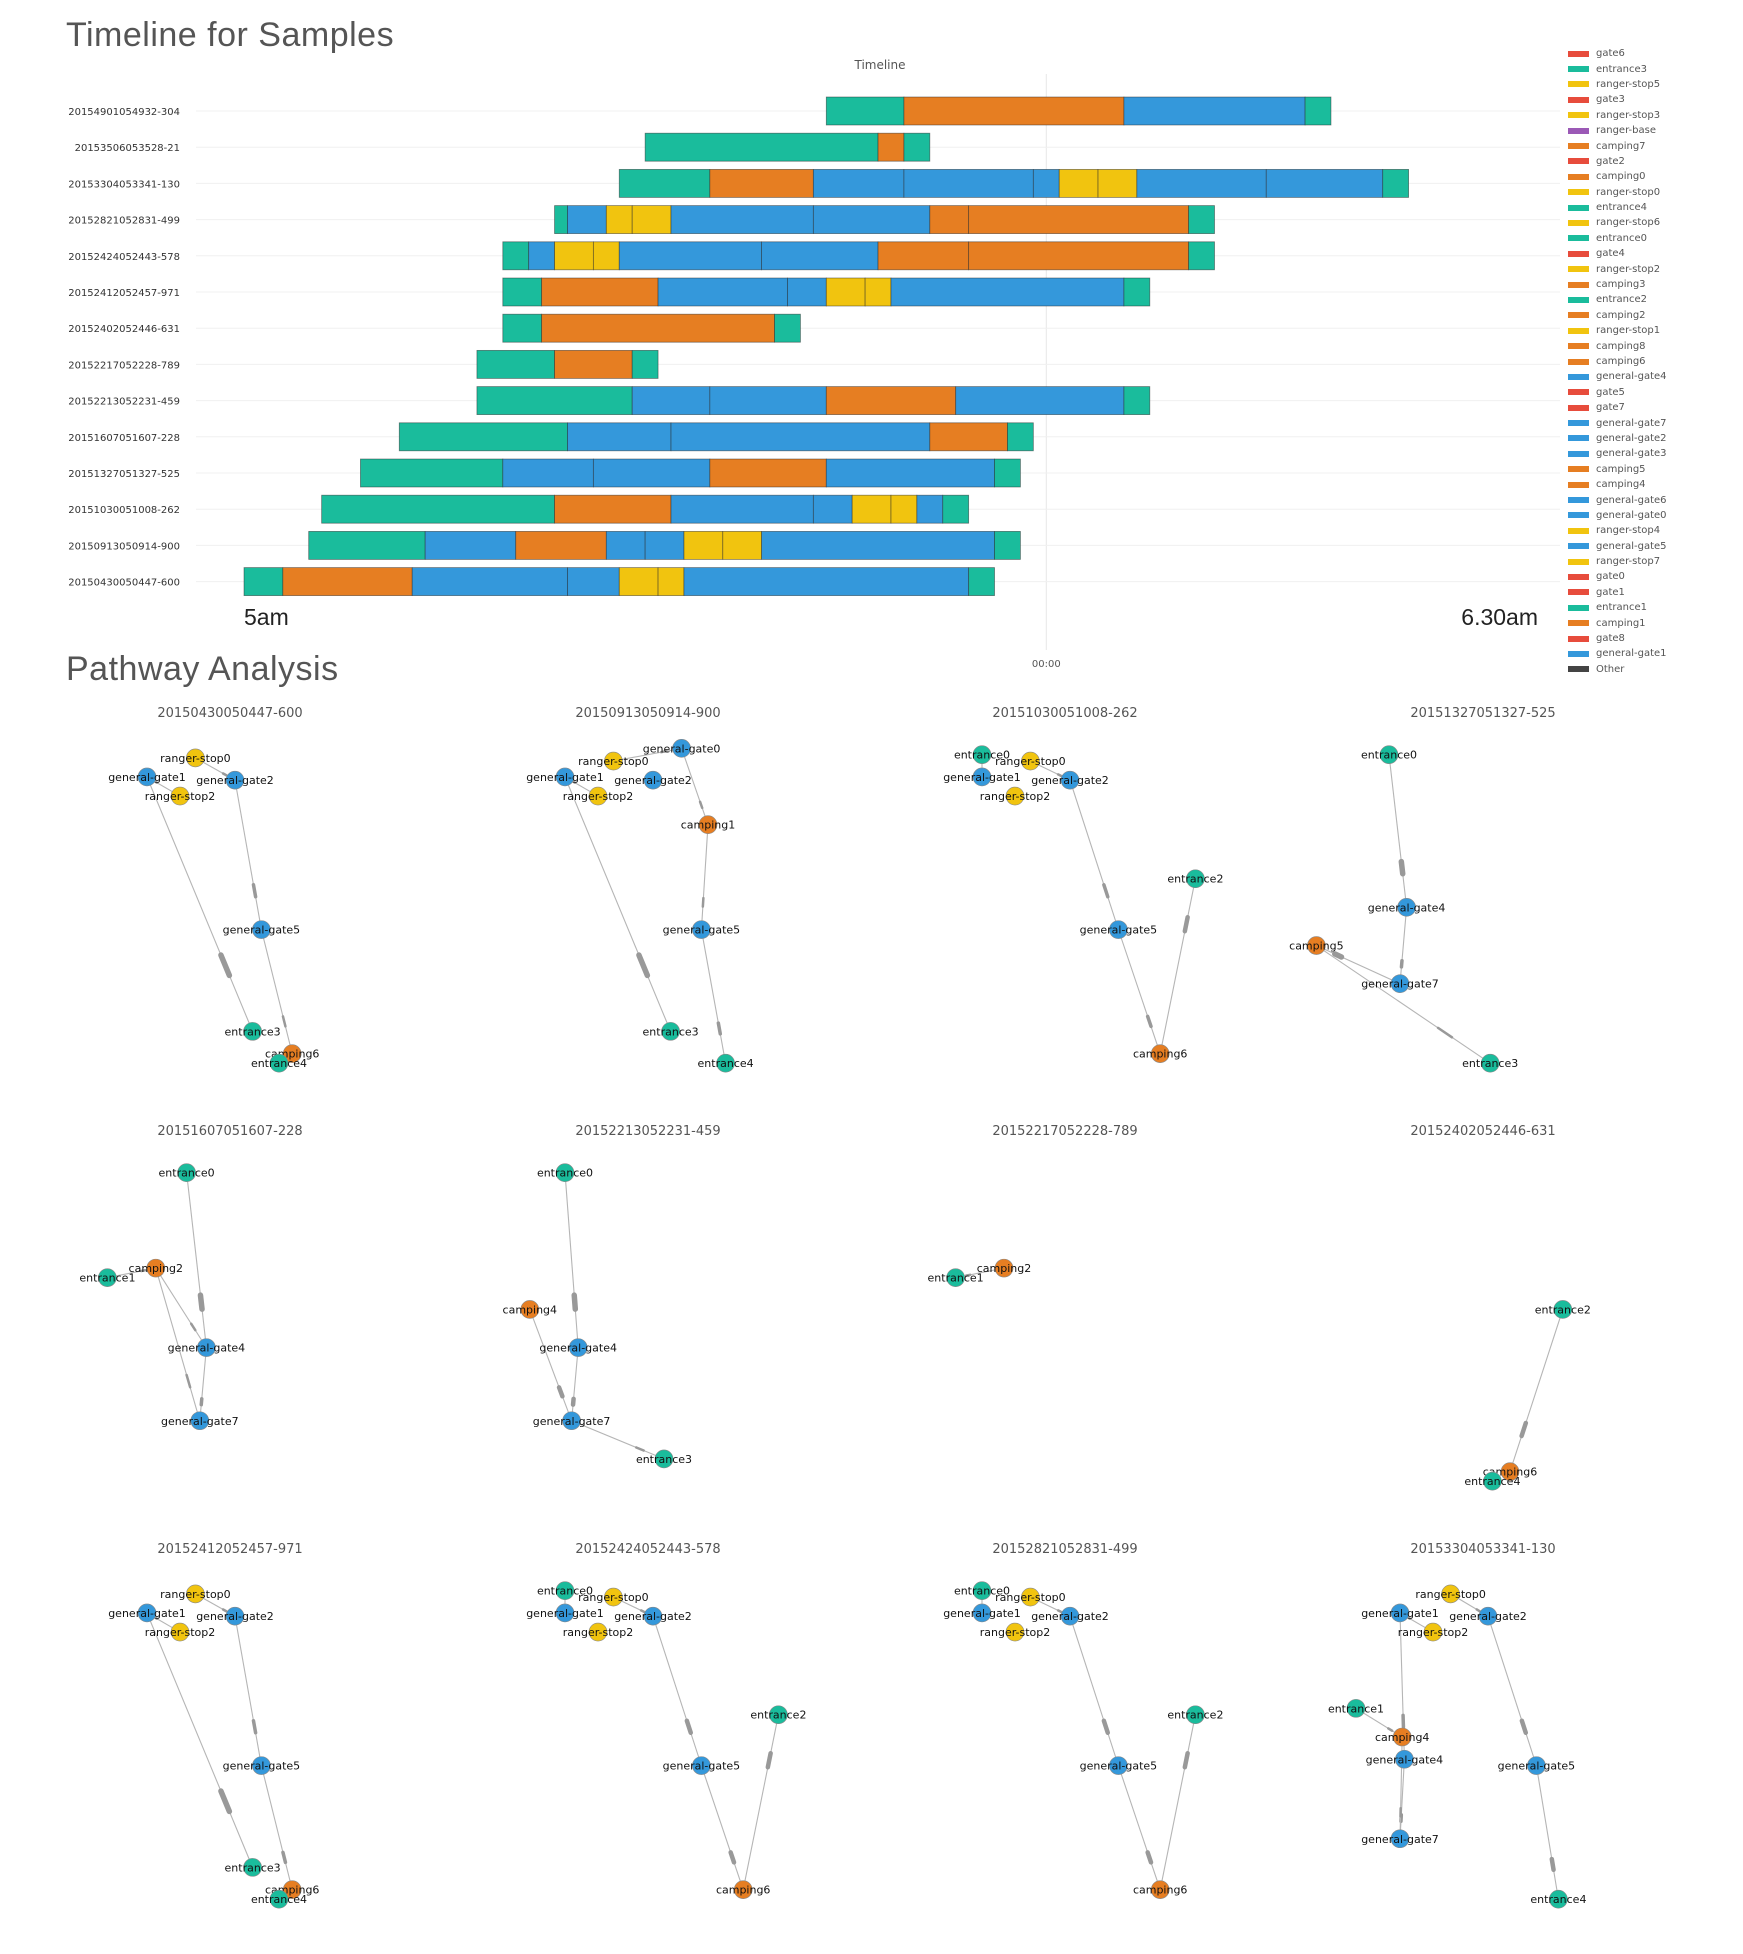  I want to click on legend-item-entrance2: entrance2, so click(1653, 299).